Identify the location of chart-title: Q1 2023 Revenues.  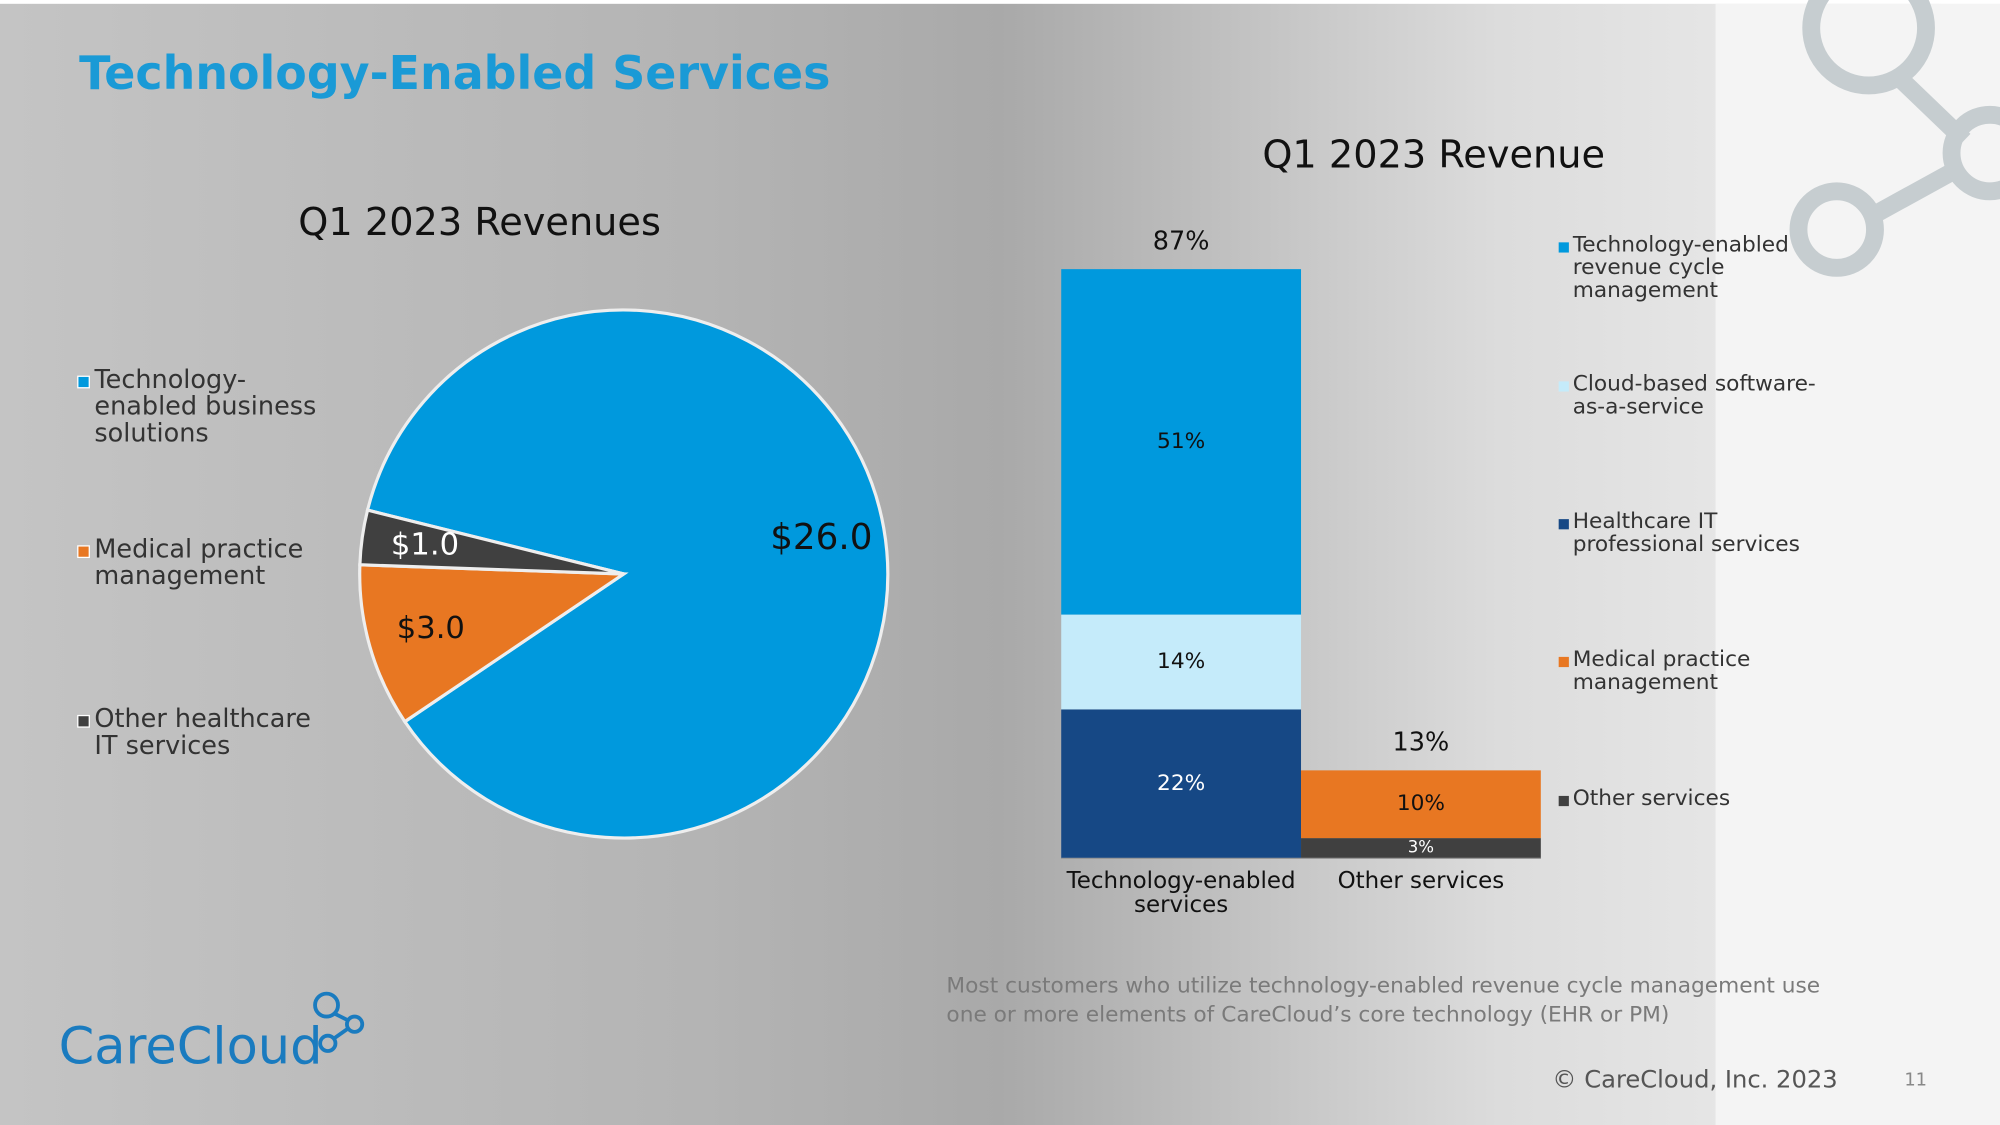
(479, 222).